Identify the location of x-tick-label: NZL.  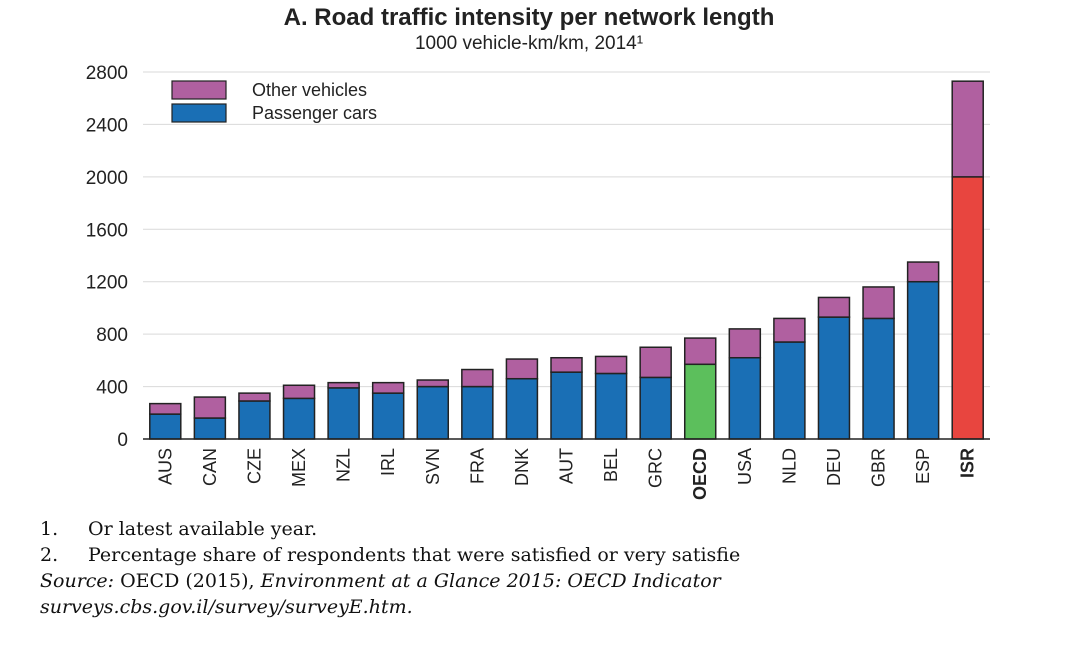
(344, 465).